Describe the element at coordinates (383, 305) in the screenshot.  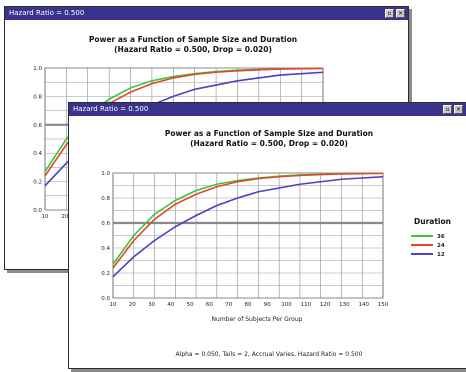
I see `x-tick-label: 150` at that location.